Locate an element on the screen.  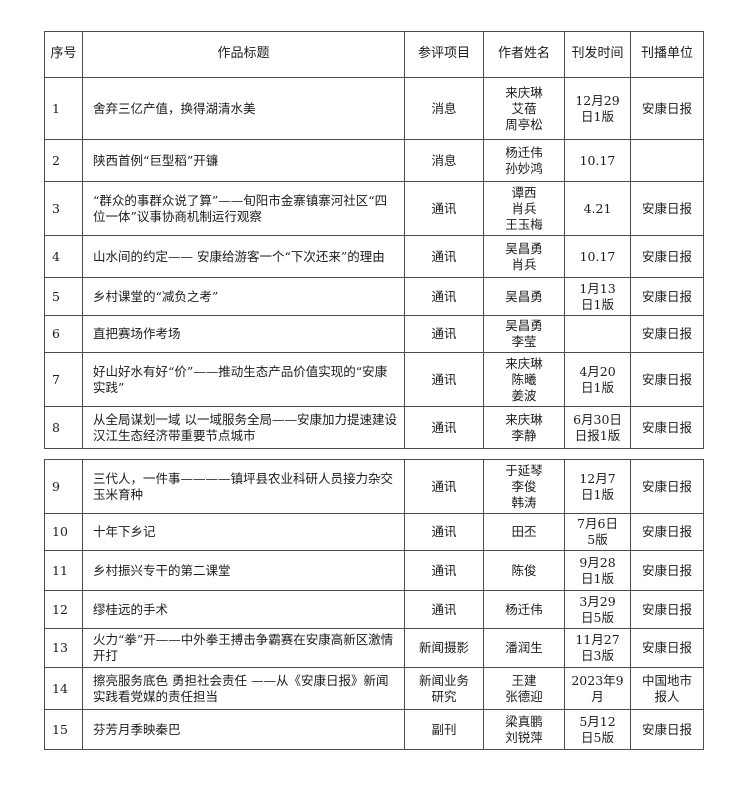
title-cell: 山水间的约定—— 安康给游客一个“下次还来”的理由 is located at coordinates (243, 256).